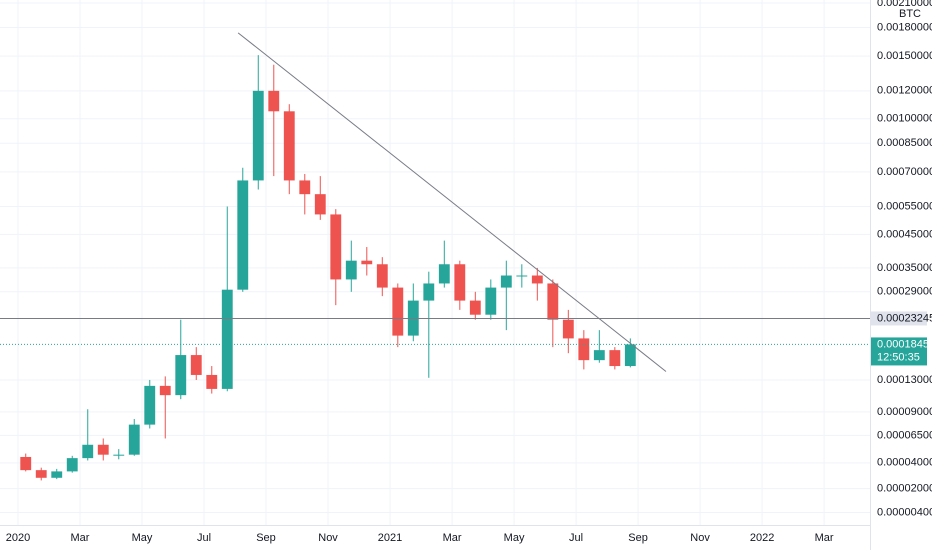 This screenshot has height=550, width=932. I want to click on y-tick-label: 0.00029000, so click(904, 292).